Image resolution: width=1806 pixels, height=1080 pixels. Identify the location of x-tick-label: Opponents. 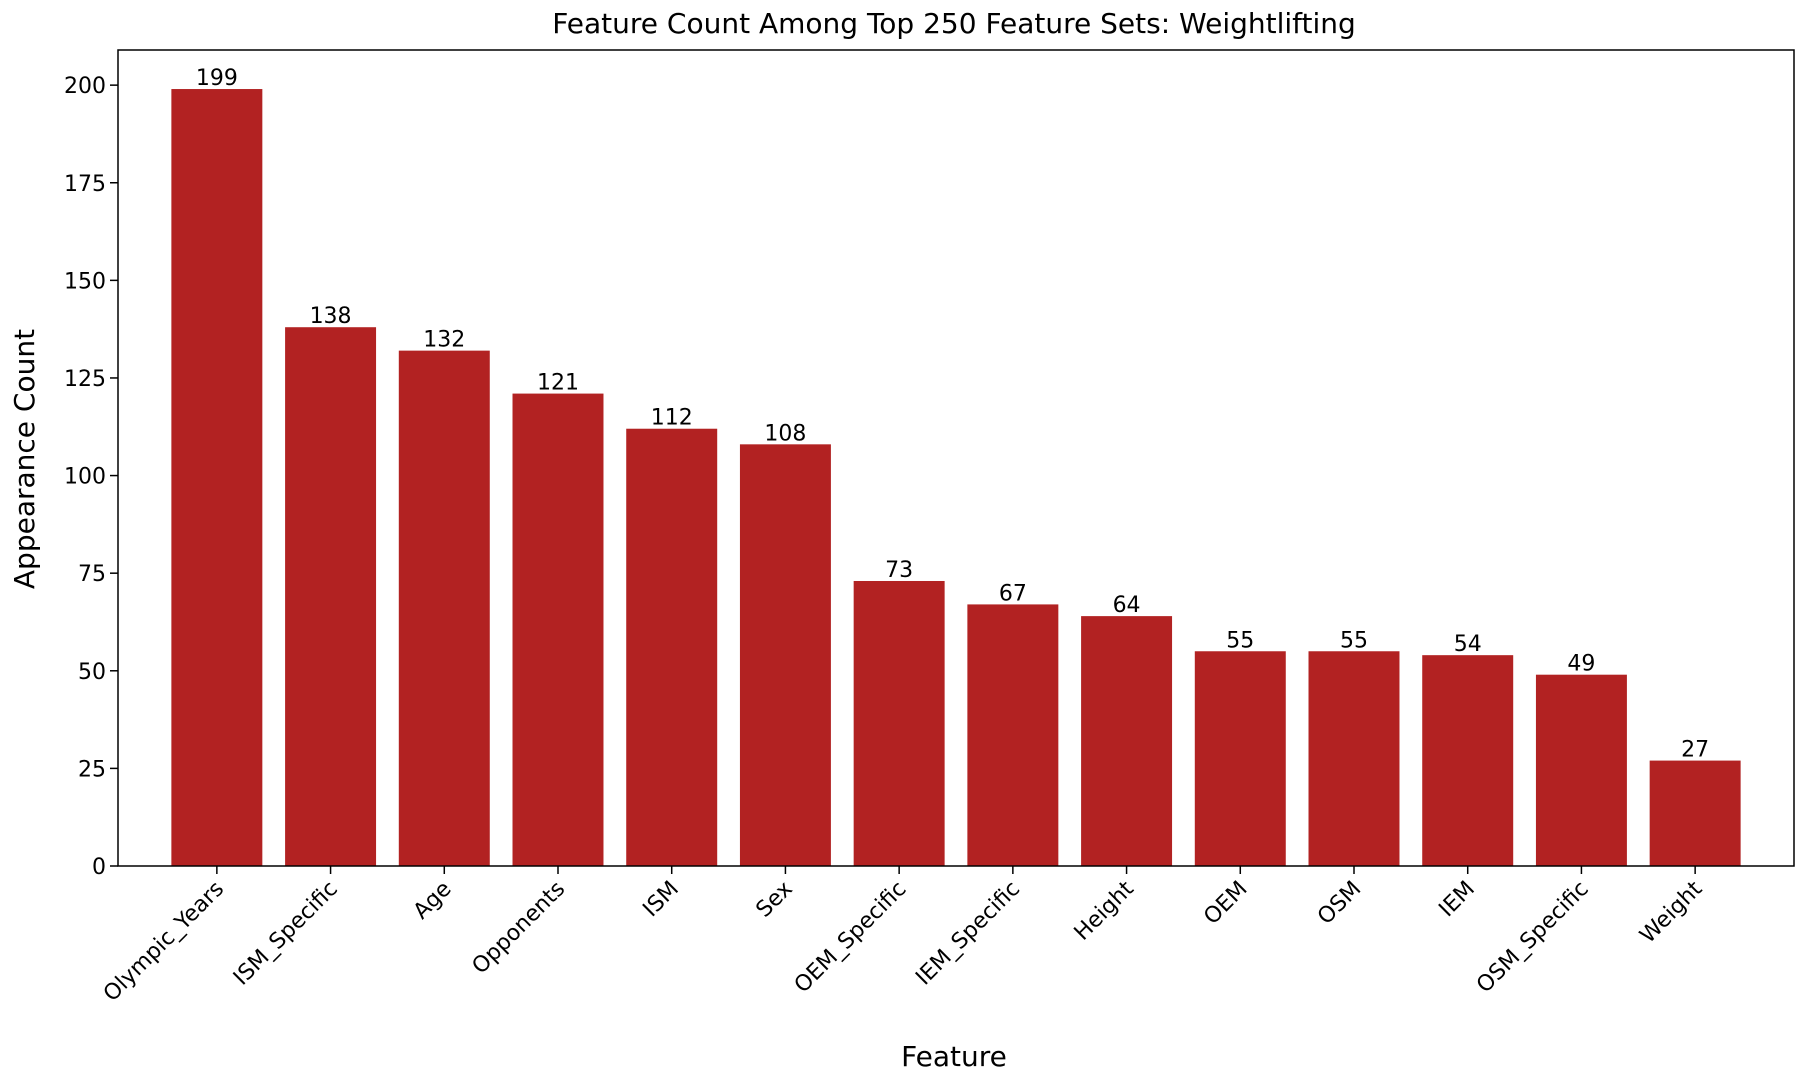
(519, 928).